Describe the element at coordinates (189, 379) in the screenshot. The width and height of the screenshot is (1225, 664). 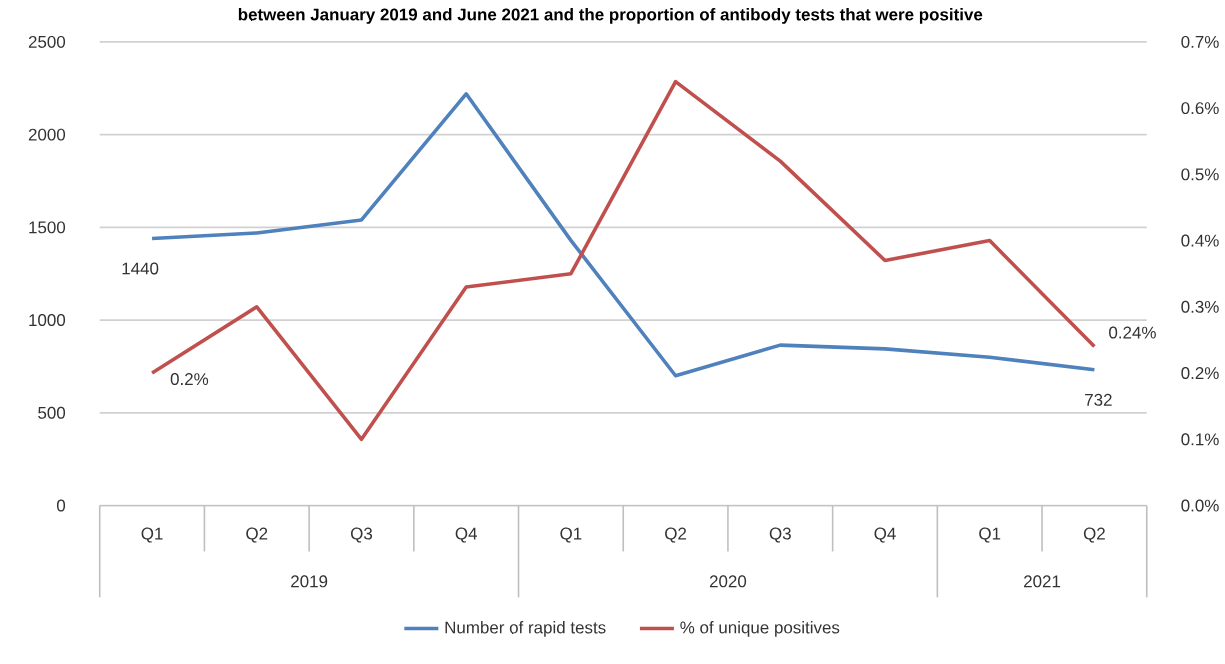
I see `data-label: 0.2%` at that location.